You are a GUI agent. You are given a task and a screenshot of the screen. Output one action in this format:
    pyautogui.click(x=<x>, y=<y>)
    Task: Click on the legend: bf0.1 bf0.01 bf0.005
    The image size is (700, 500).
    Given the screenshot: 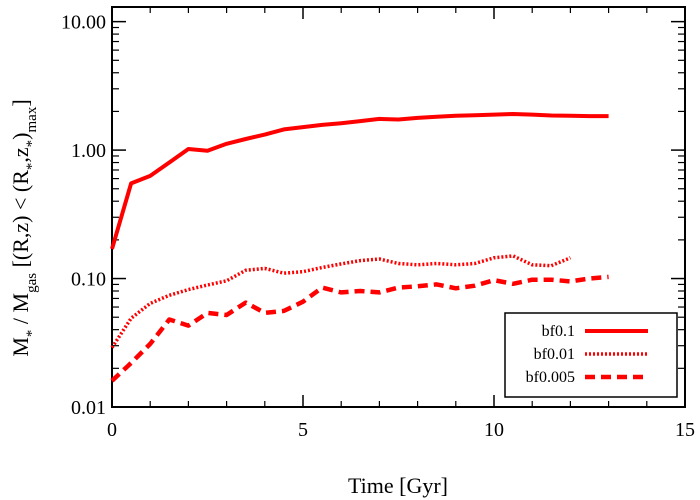 What is the action you would take?
    pyautogui.click(x=591, y=355)
    